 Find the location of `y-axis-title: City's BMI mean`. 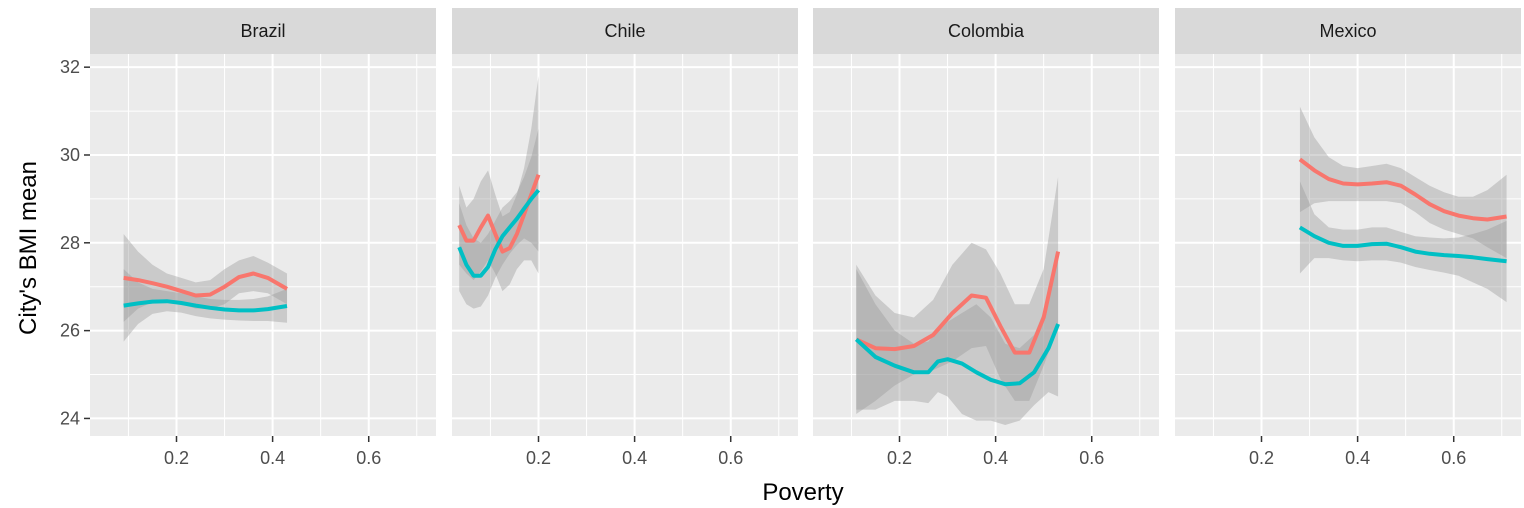

y-axis-title: City's BMI mean is located at coordinates (28, 248).